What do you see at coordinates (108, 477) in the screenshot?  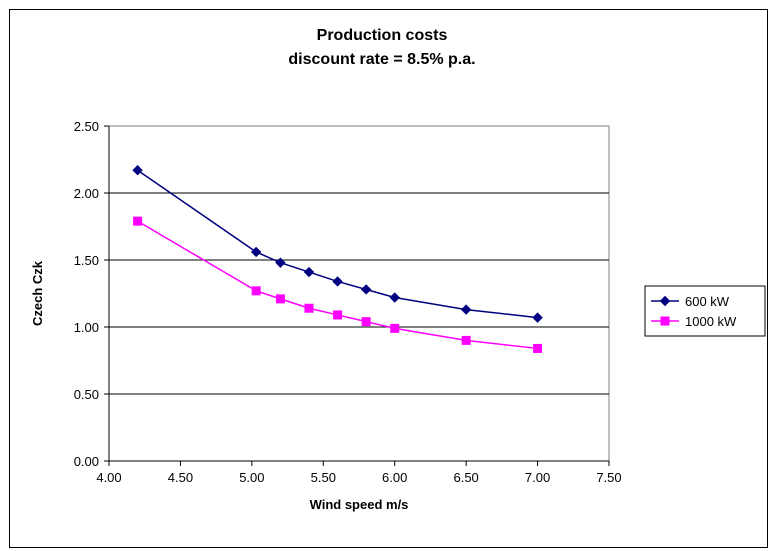 I see `x-tick-label: 4.00` at bounding box center [108, 477].